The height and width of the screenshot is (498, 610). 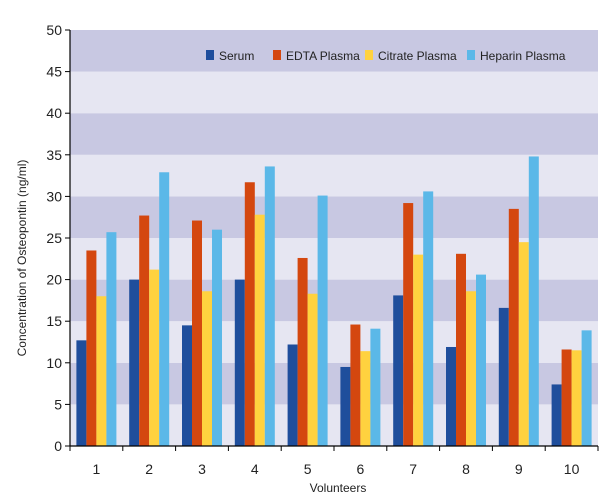 What do you see at coordinates (336, 469) in the screenshot?
I see `x-tick-labels: 1 2 3 4 5 6 7 8 9 10` at bounding box center [336, 469].